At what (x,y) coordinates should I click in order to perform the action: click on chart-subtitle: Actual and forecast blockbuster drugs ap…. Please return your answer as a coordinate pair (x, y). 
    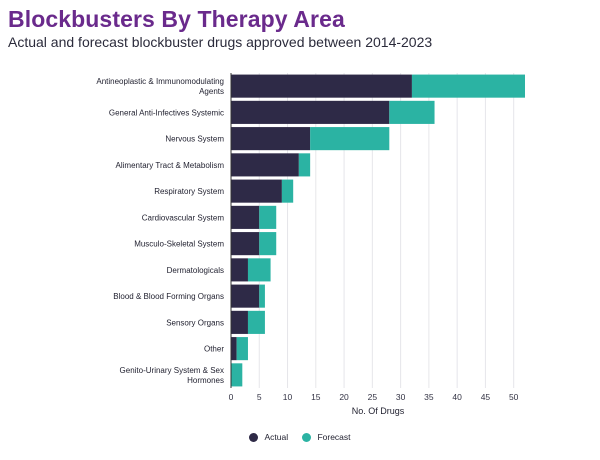
    Looking at the image, I should click on (220, 42).